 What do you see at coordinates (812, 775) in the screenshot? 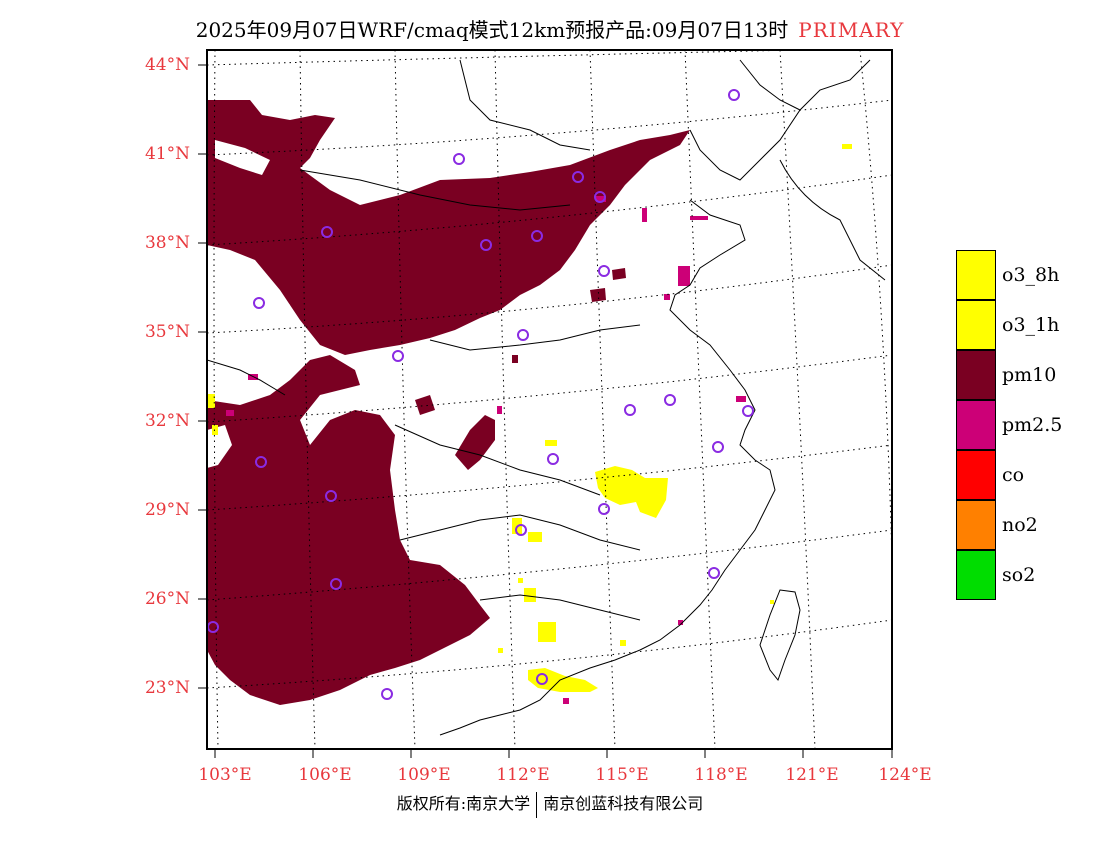
I see `lon-label-121: 121°E` at bounding box center [812, 775].